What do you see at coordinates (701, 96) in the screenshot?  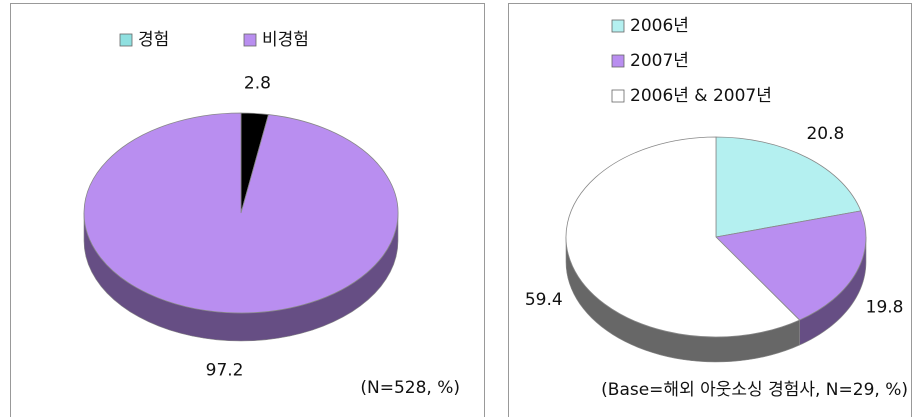 I see `legend-label: 2006년 & 2007년` at bounding box center [701, 96].